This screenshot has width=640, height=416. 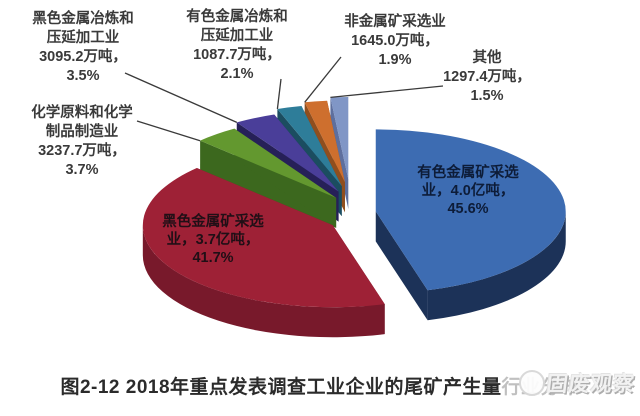 What do you see at coordinates (468, 173) in the screenshot?
I see `slice-label-line: 有色金属矿采选` at bounding box center [468, 173].